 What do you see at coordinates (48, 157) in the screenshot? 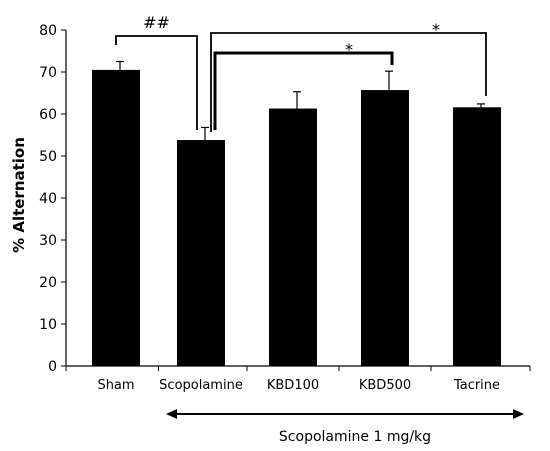
I see `y-tick-label: 50` at bounding box center [48, 157].